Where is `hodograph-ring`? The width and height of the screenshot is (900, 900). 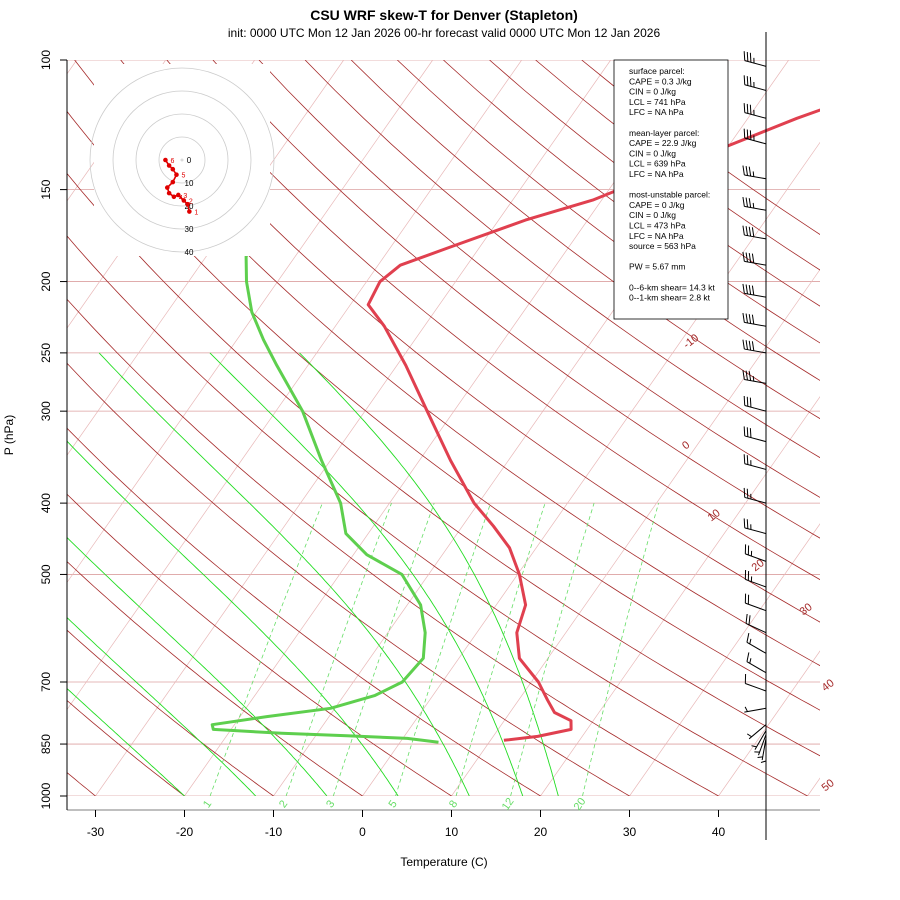 hodograph-ring is located at coordinates (182, 160).